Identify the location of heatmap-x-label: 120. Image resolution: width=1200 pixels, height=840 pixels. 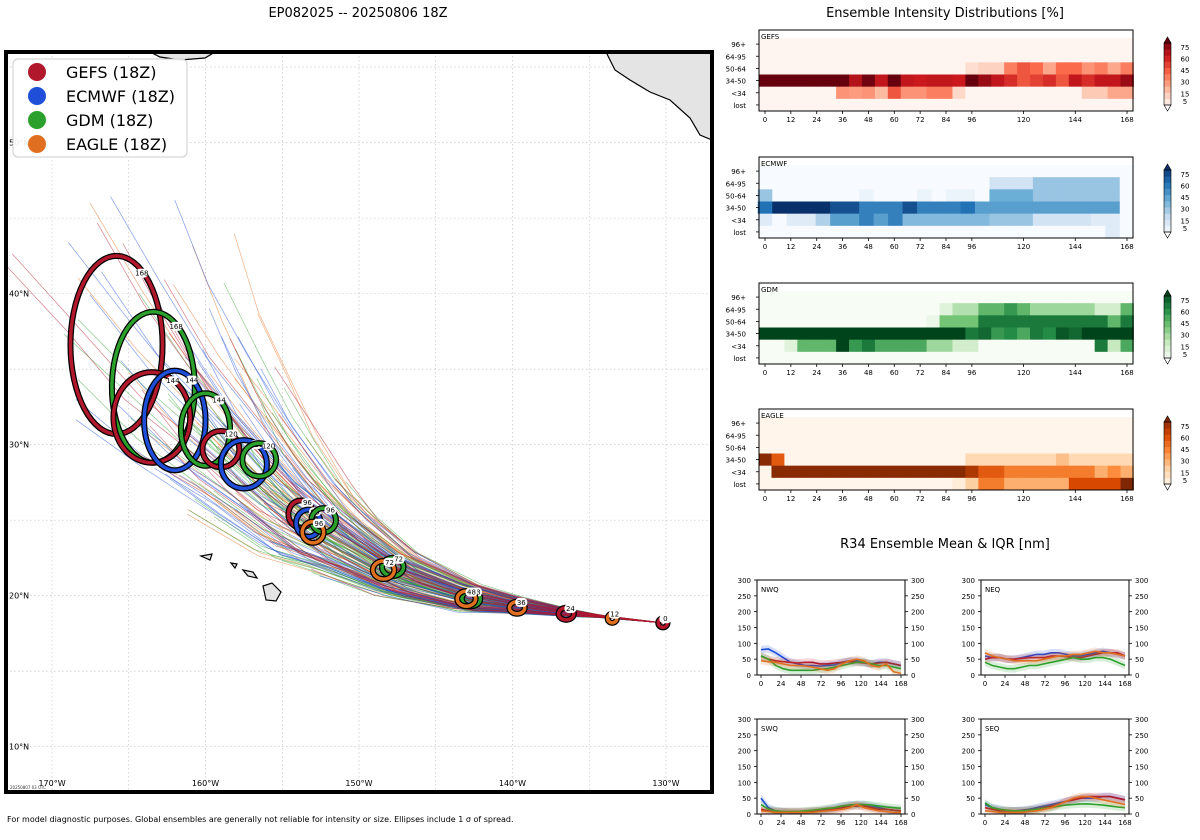
(1023, 247).